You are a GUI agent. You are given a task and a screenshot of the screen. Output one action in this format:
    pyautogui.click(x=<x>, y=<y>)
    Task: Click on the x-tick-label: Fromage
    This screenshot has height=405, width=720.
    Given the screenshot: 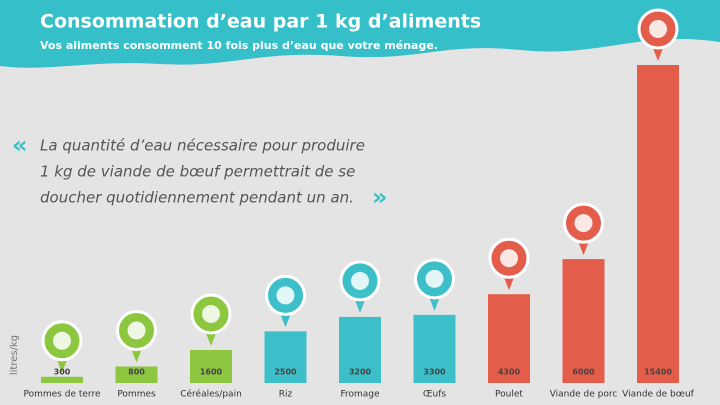 What is the action you would take?
    pyautogui.click(x=360, y=395)
    